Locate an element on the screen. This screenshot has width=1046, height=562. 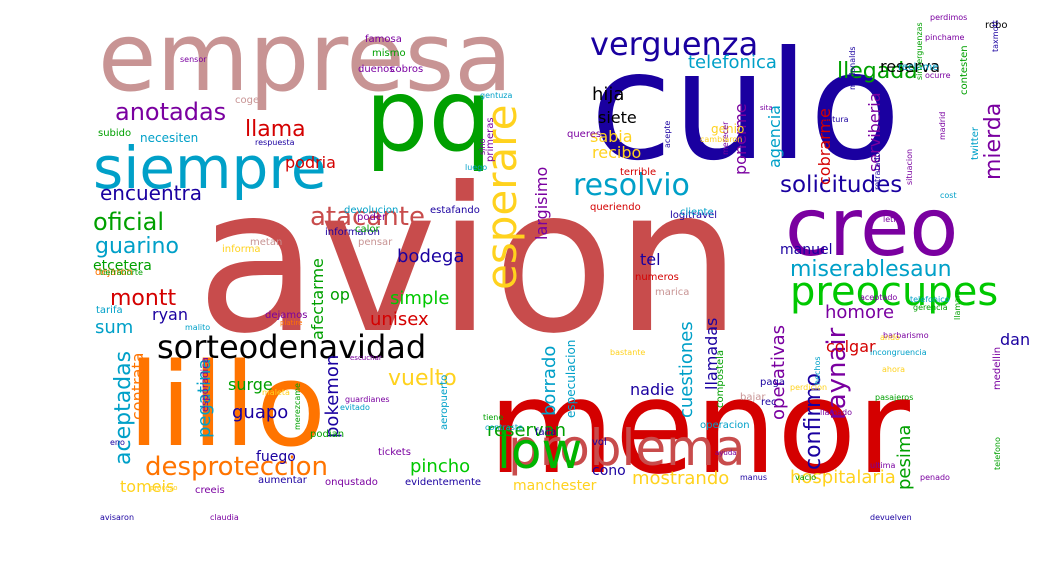
word-empresa: empresa is located at coordinates (305, 58).